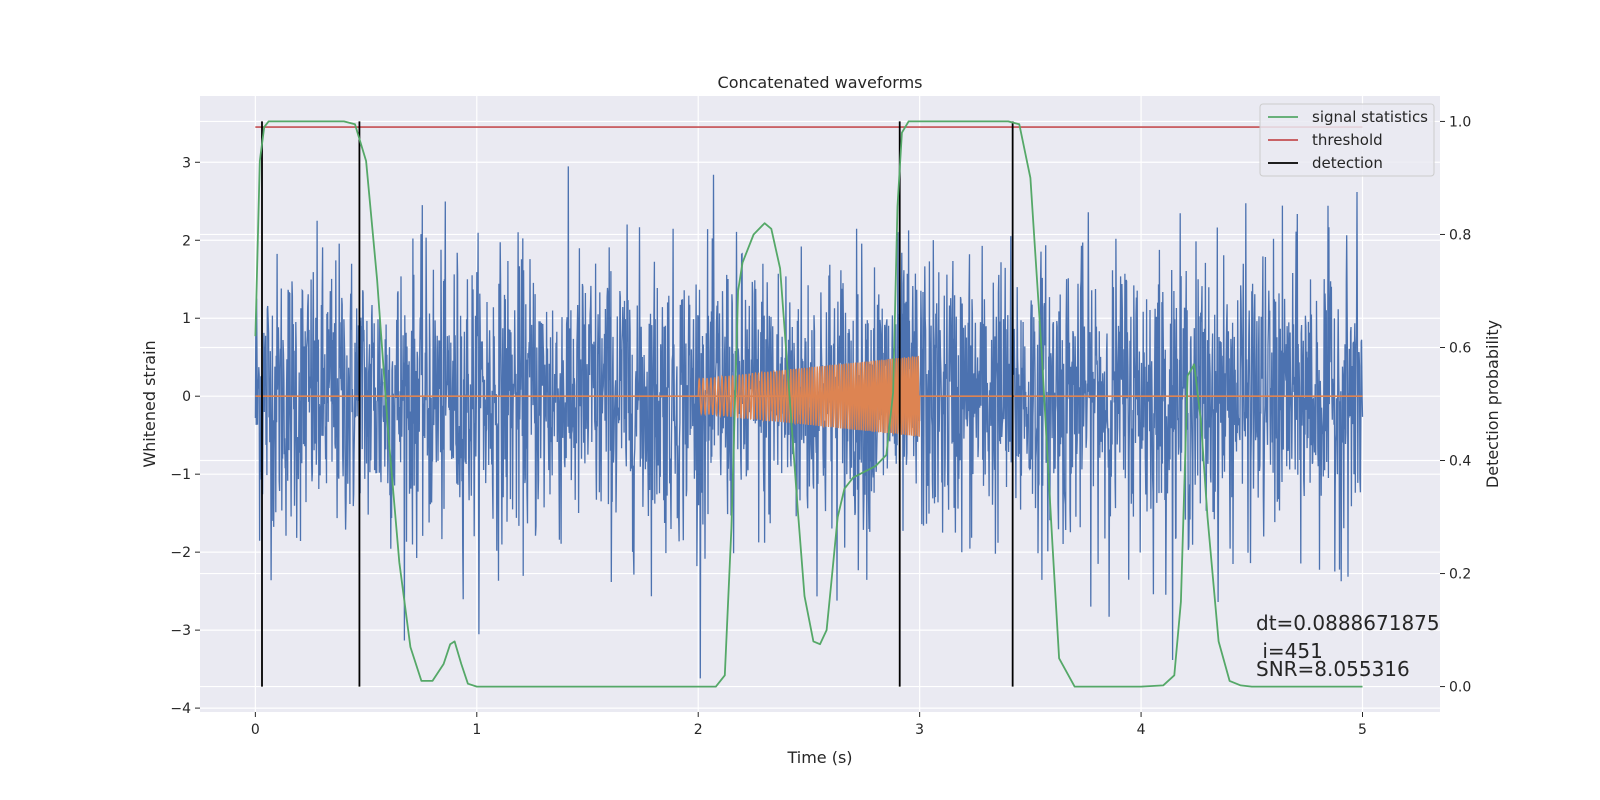 Image resolution: width=1600 pixels, height=800 pixels. I want to click on y-tick-label-left: −3, so click(180, 631).